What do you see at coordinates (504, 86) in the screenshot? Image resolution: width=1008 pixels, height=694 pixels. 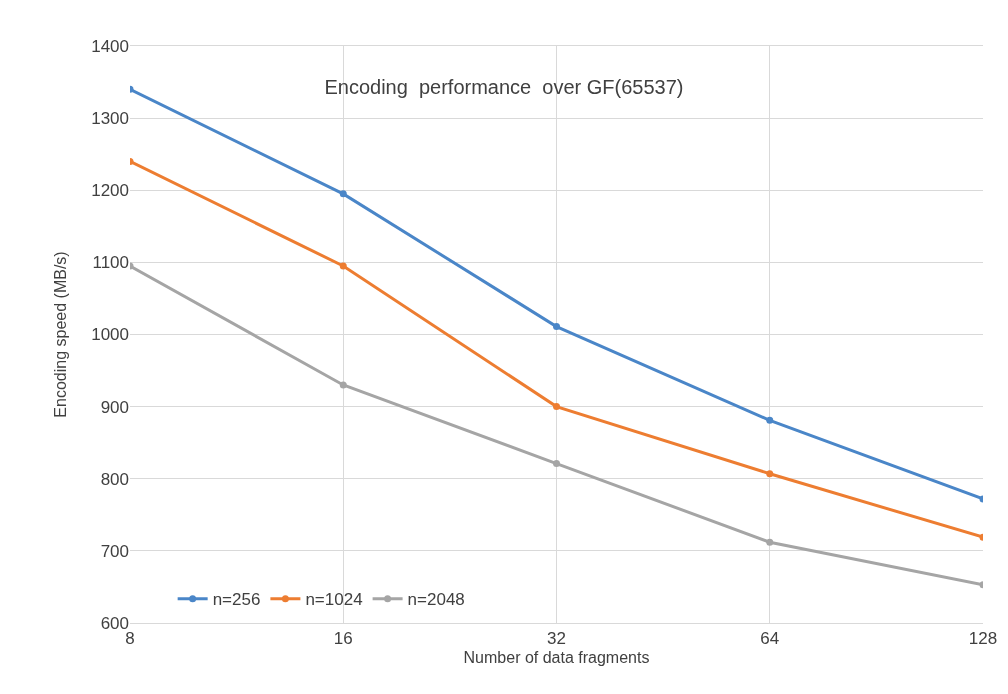 I see `text: Encoding performance over GF(65537)` at bounding box center [504, 86].